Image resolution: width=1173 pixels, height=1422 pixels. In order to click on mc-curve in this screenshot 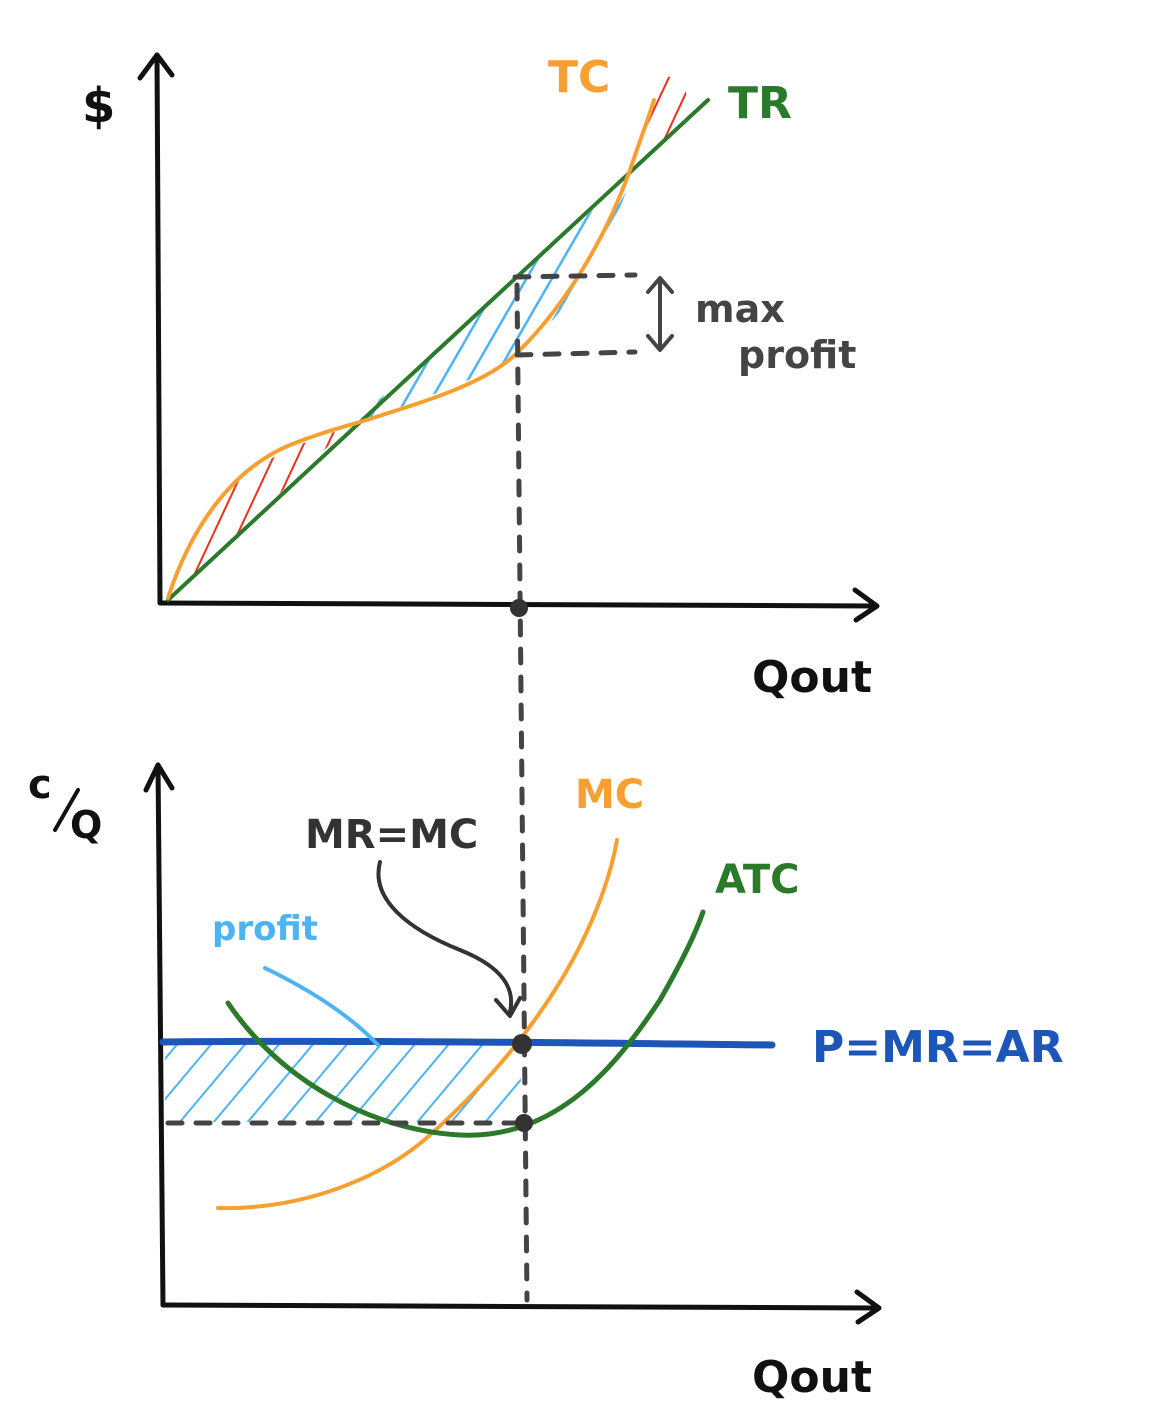, I will do `click(417, 1024)`.